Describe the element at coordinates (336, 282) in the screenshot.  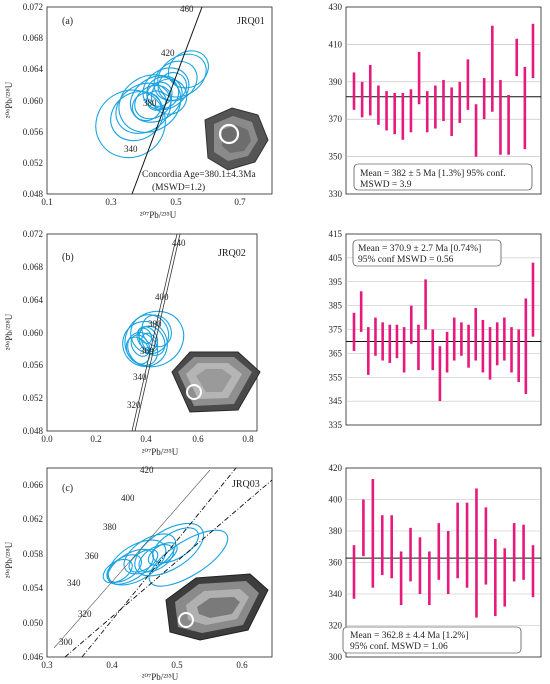
I see `y-tick: 395` at that location.